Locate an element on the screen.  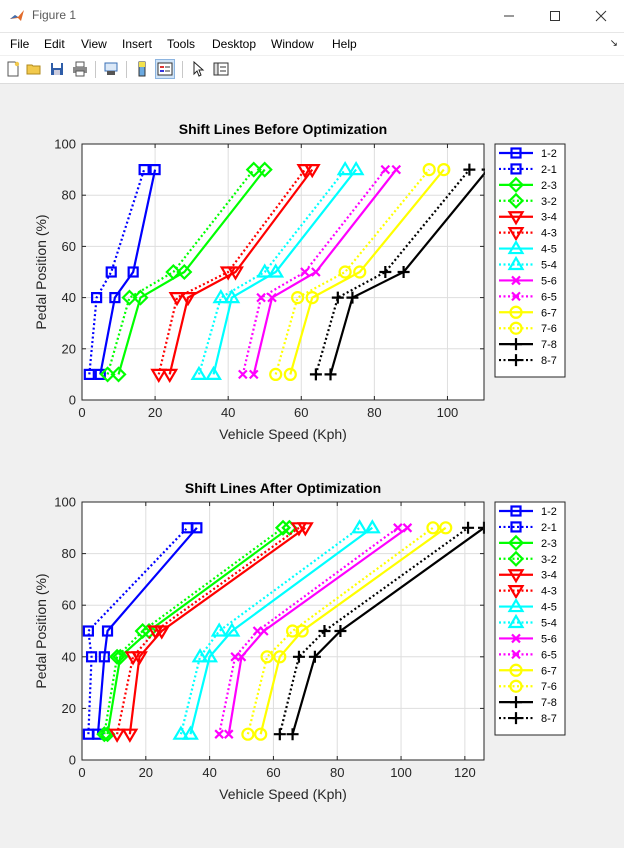
menu-tools: Tools is located at coordinates (181, 44).